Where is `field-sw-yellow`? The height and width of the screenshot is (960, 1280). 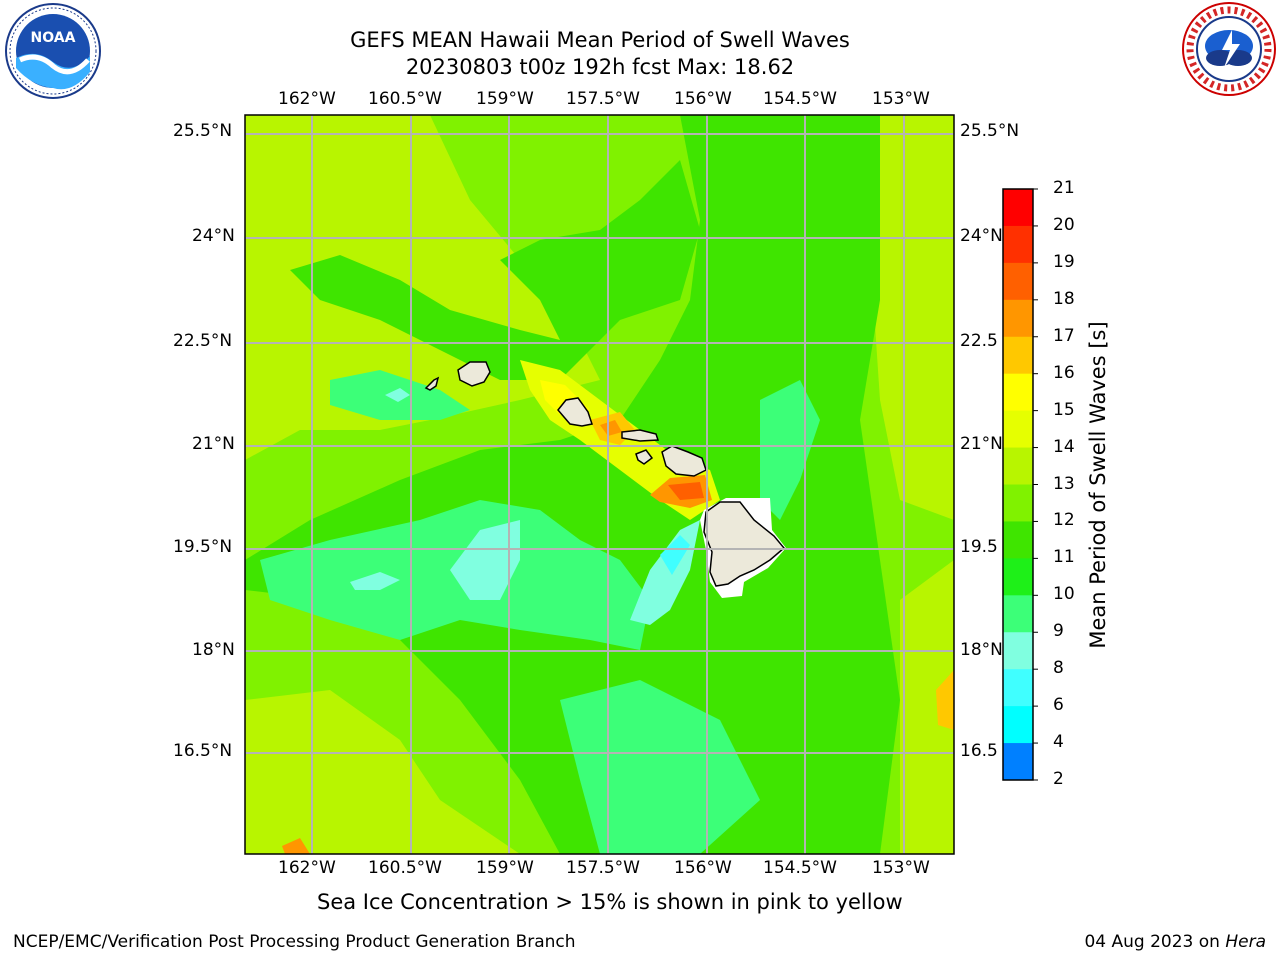
field-sw-yellow is located at coordinates (382, 772).